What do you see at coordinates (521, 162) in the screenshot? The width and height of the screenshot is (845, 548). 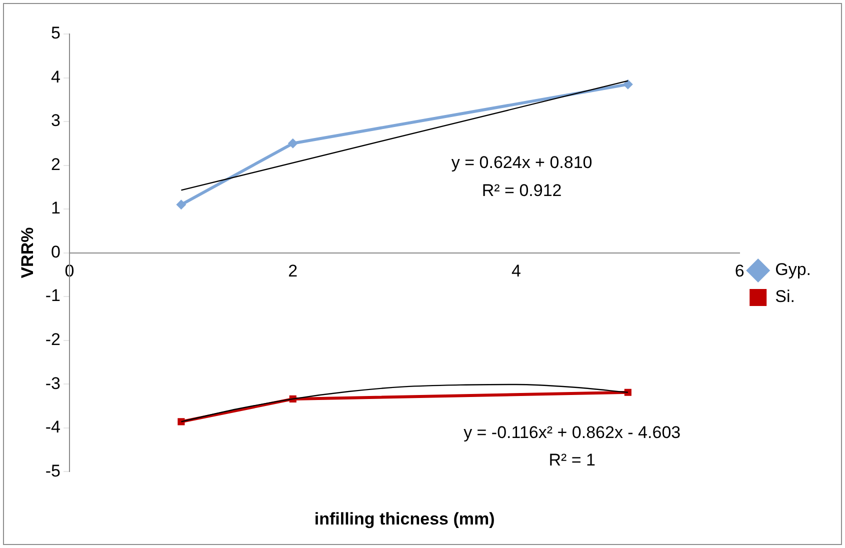 I see `annotation: y = 0.624x + 0.810` at bounding box center [521, 162].